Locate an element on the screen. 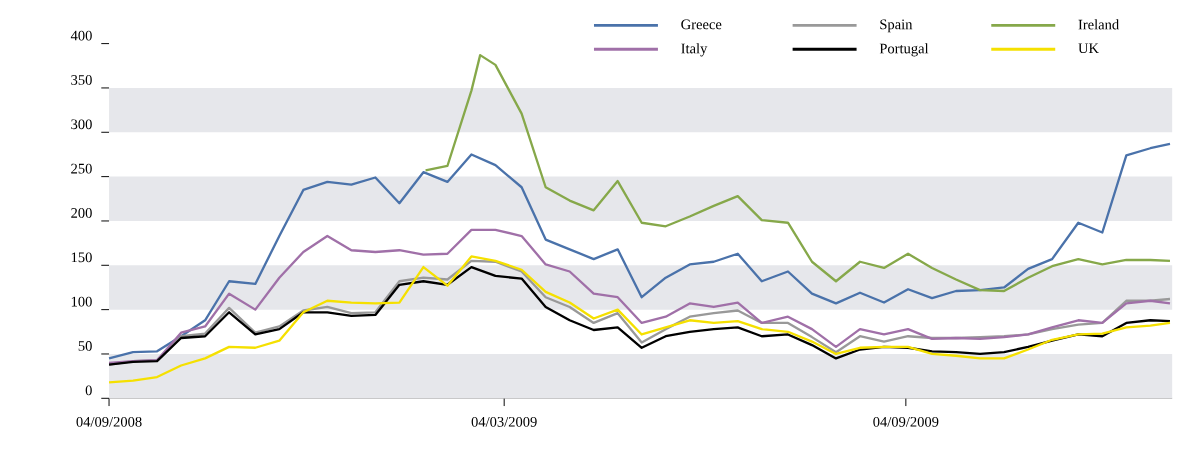 The image size is (1178, 455). legend-label: Italy is located at coordinates (694, 49).